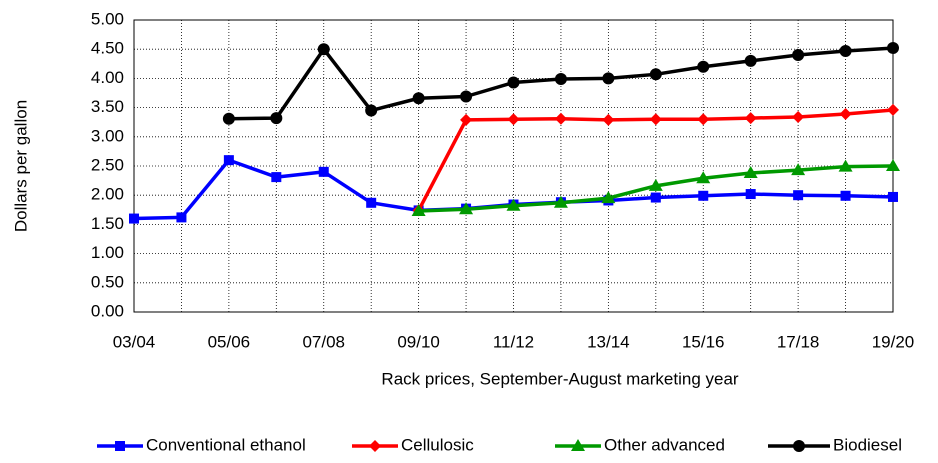 This screenshot has width=938, height=463. Describe the element at coordinates (703, 341) in the screenshot. I see `x-tick-label: 15/16` at that location.